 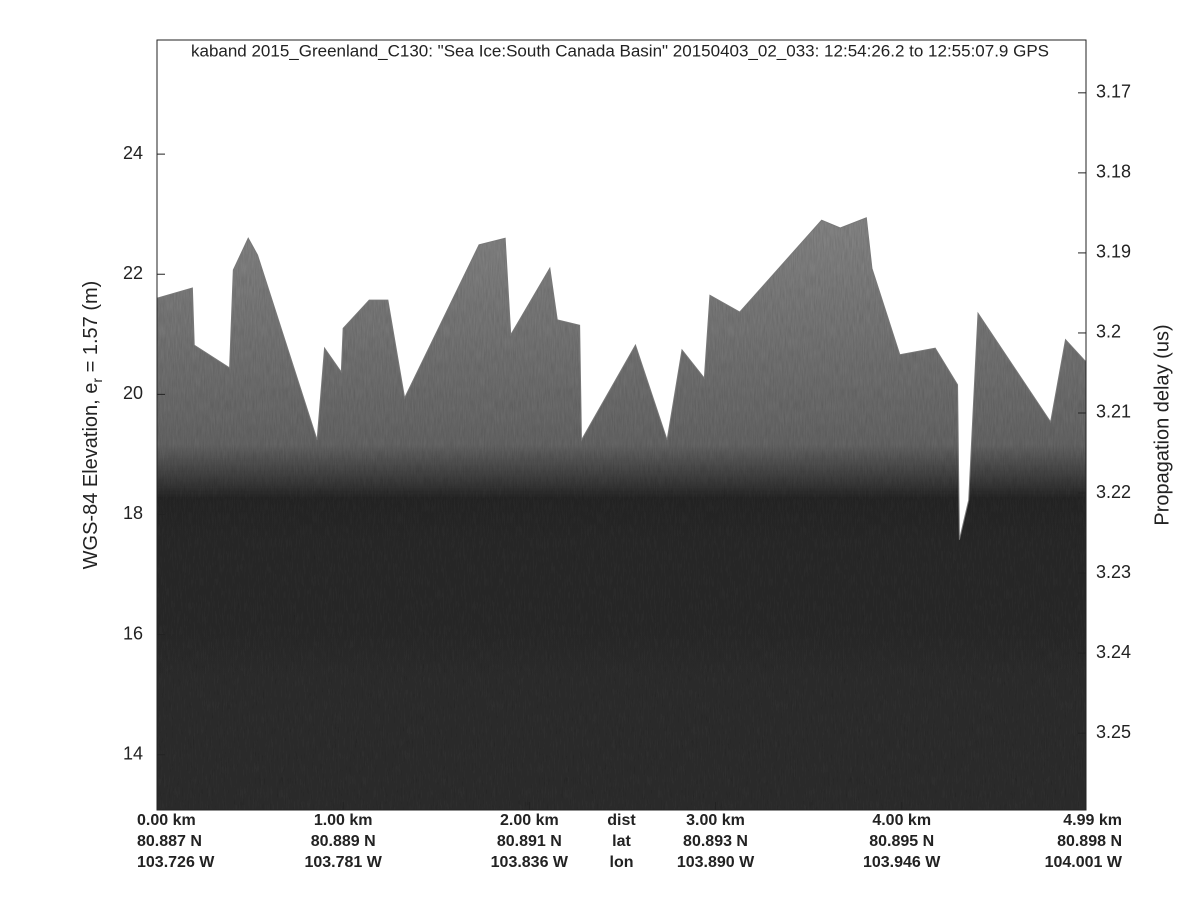 What do you see at coordinates (1092, 820) in the screenshot?
I see `x-tick-label: 4.99 km` at bounding box center [1092, 820].